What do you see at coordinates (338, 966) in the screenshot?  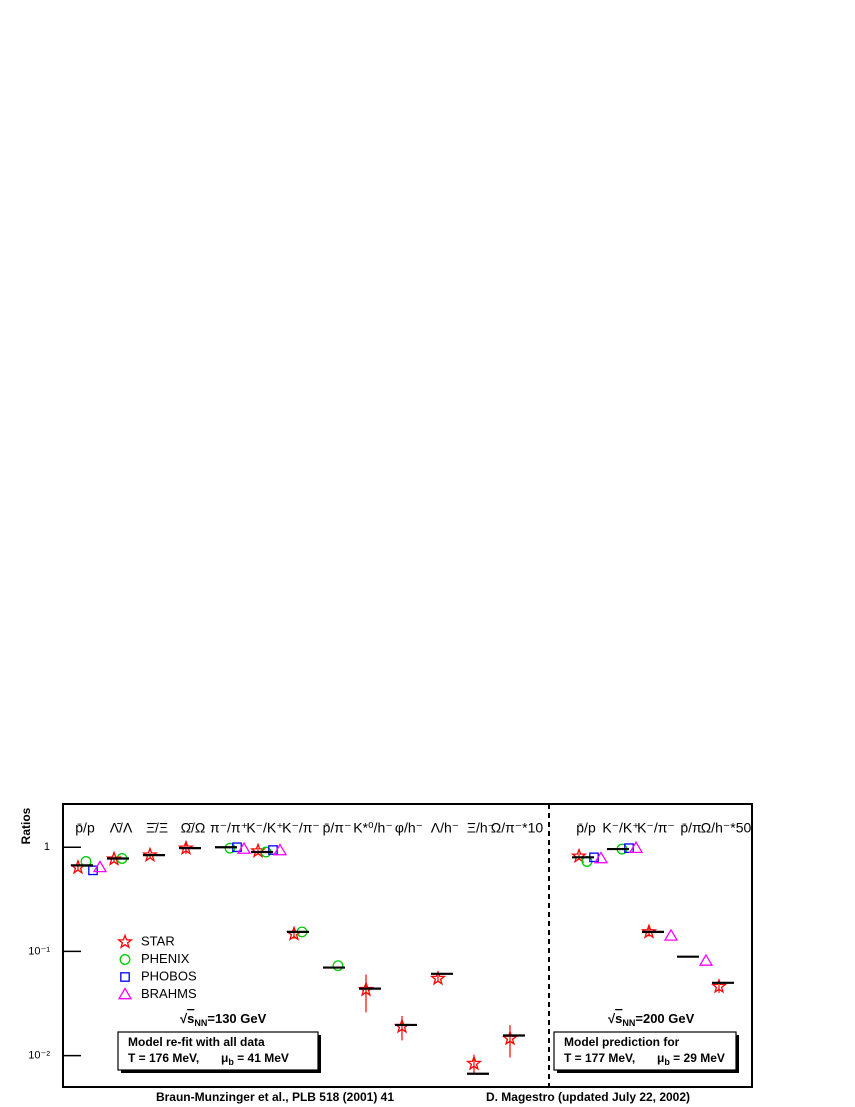 I see `circle-marker` at bounding box center [338, 966].